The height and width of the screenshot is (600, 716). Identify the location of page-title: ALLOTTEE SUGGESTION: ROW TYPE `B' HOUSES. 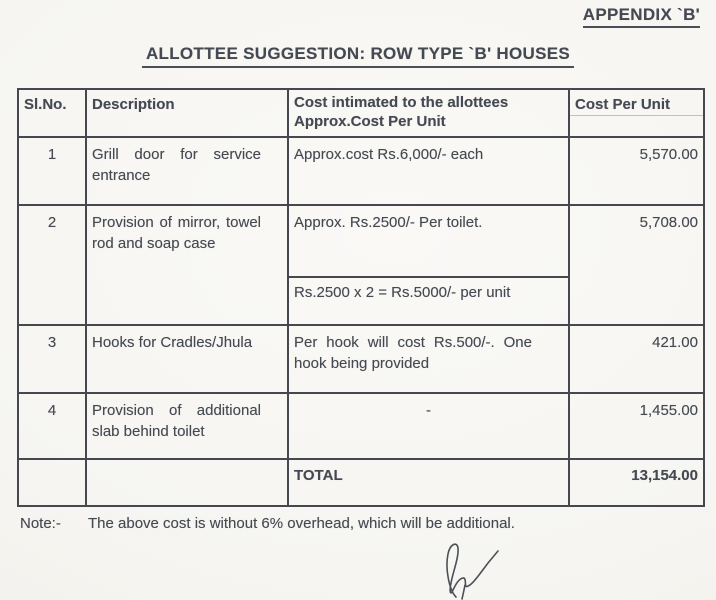
(358, 56).